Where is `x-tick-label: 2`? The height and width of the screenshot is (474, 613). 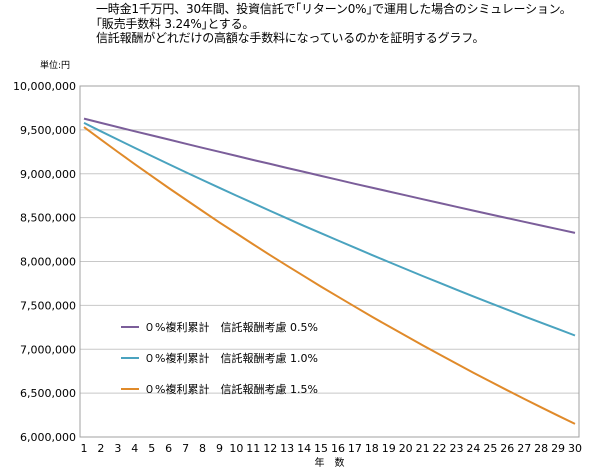 x-tick-label: 2 is located at coordinates (100, 448).